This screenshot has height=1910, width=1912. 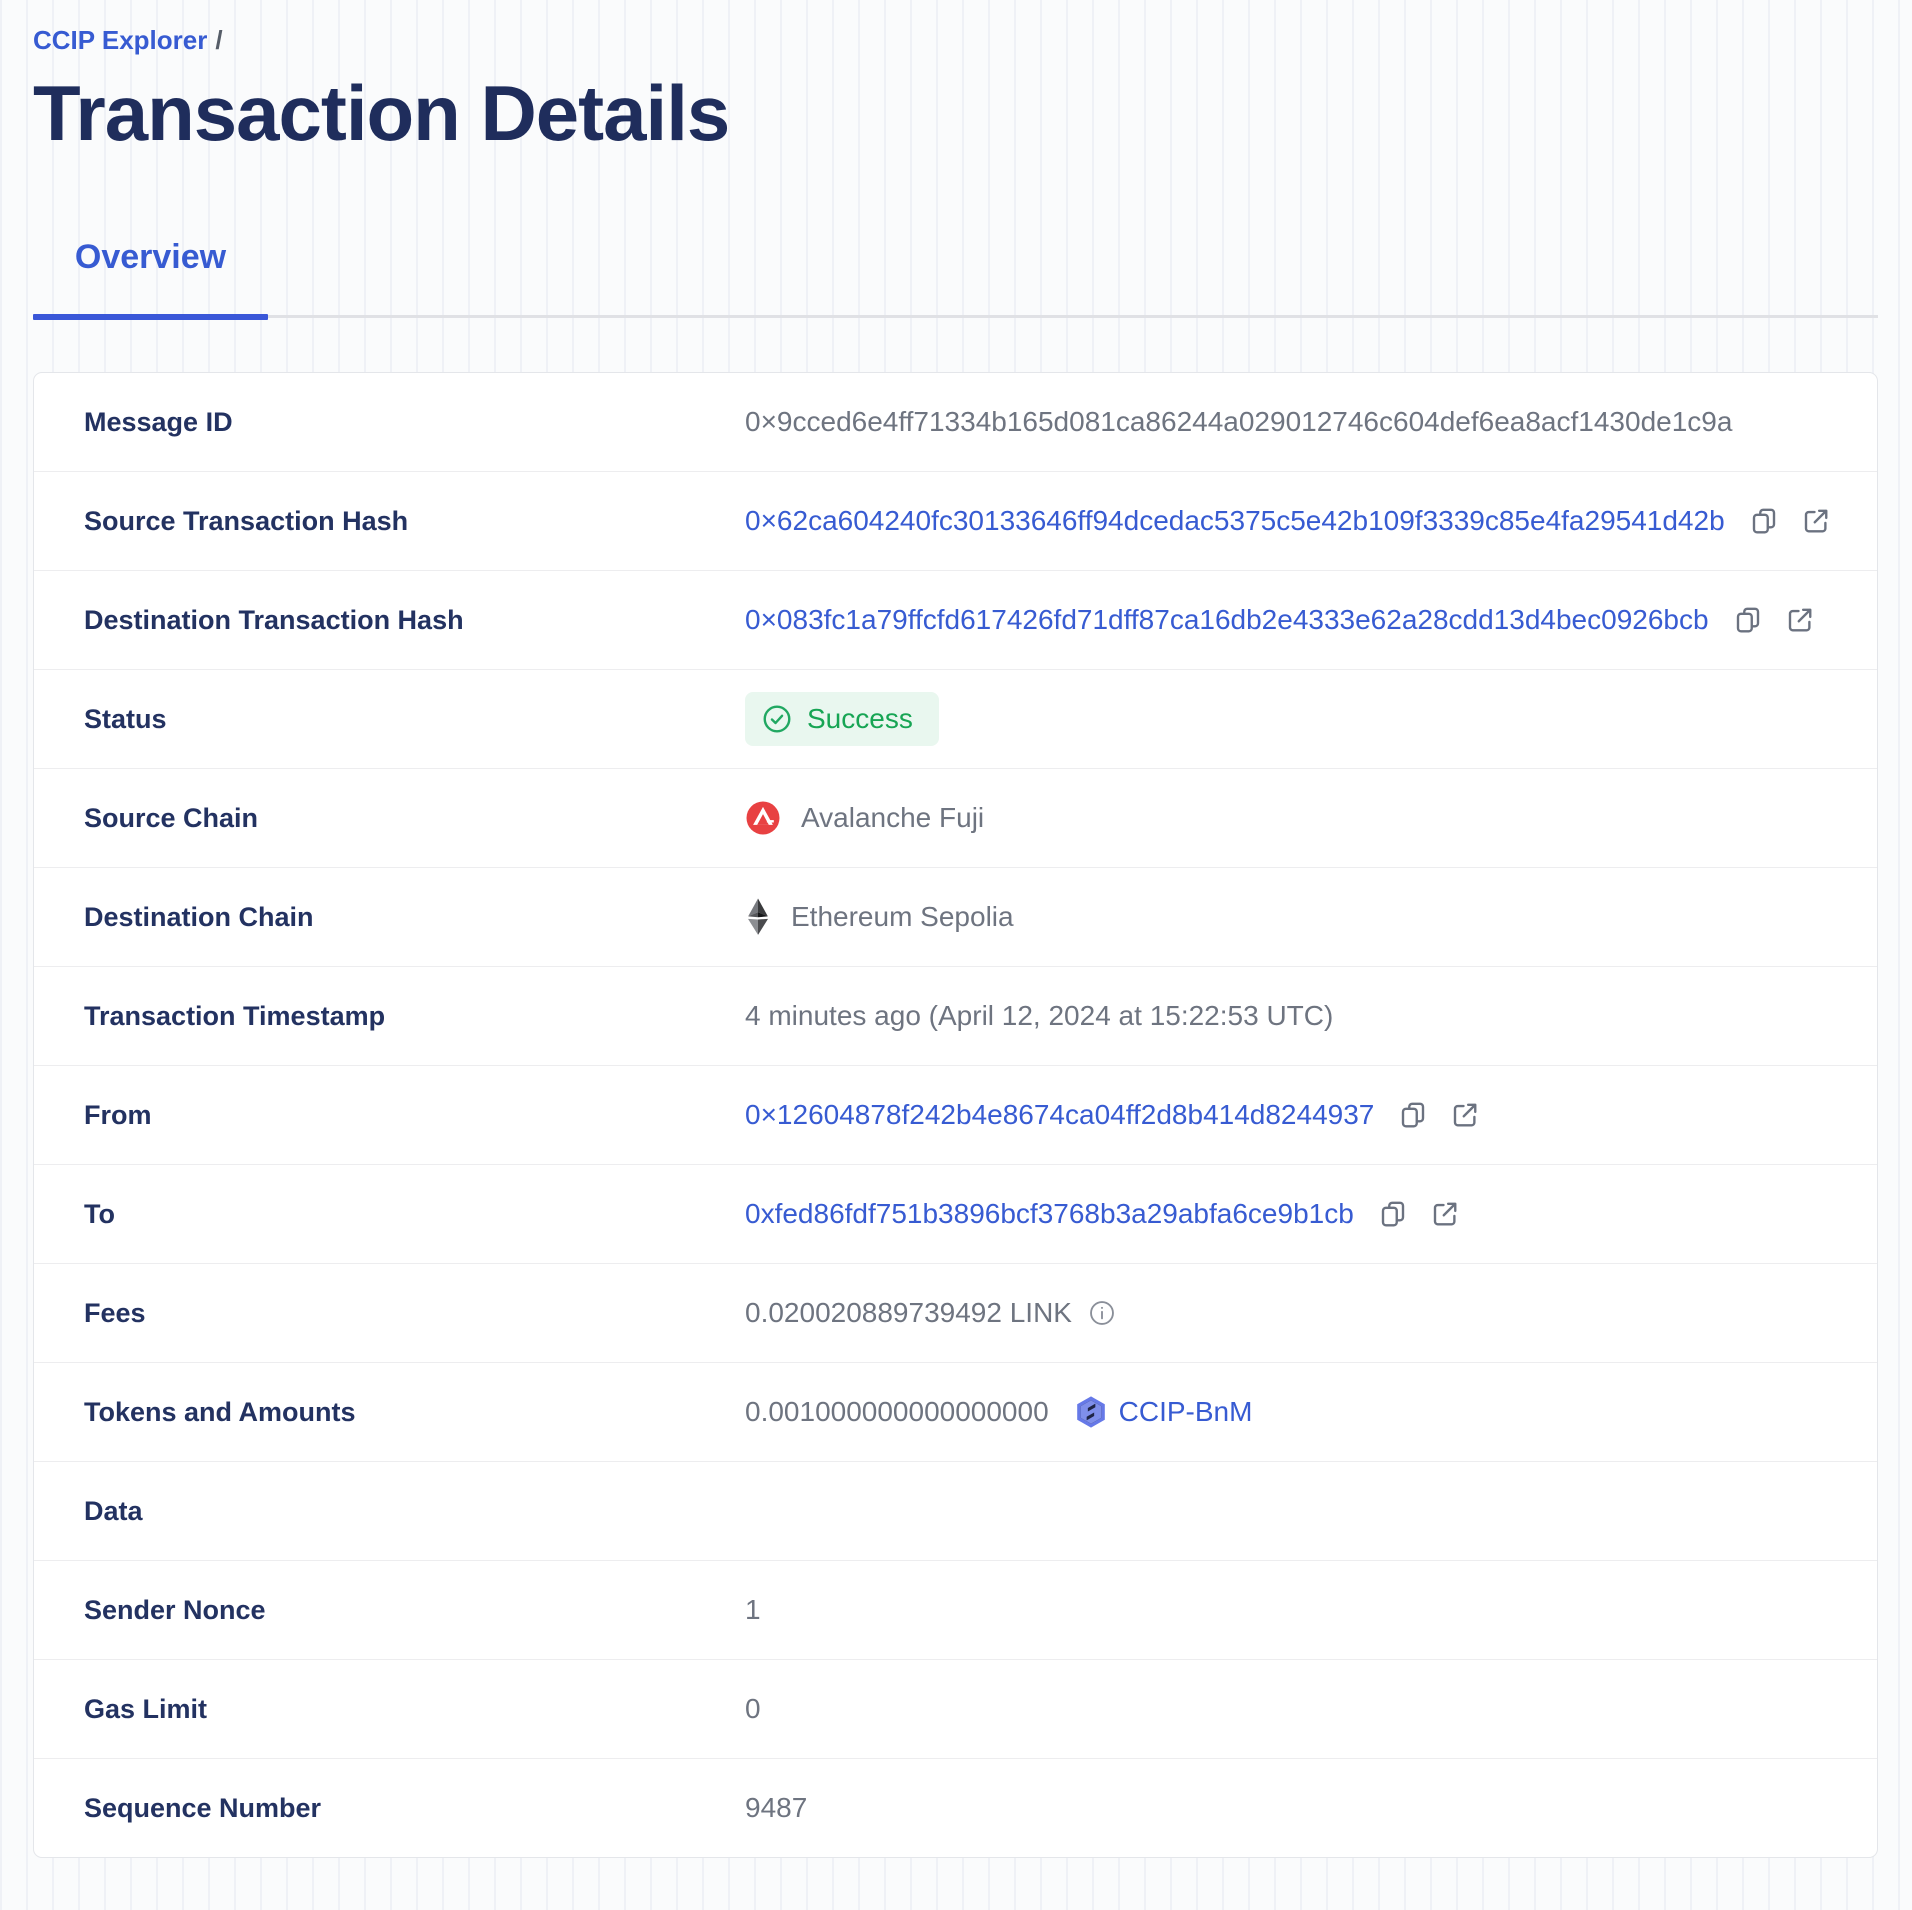 I want to click on gas-limit-value: 0, so click(x=753, y=1708).